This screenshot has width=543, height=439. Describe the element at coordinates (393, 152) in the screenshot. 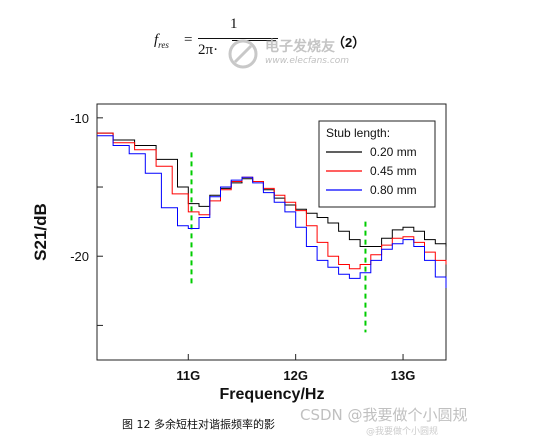

I see `legend-label: 0.20 mm` at that location.